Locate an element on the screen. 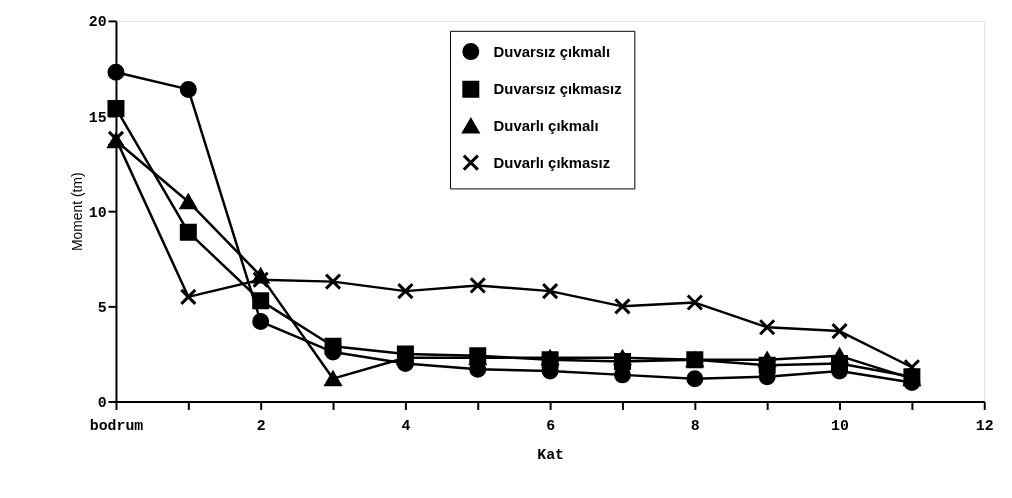  x-tick-label: 4 is located at coordinates (406, 425).